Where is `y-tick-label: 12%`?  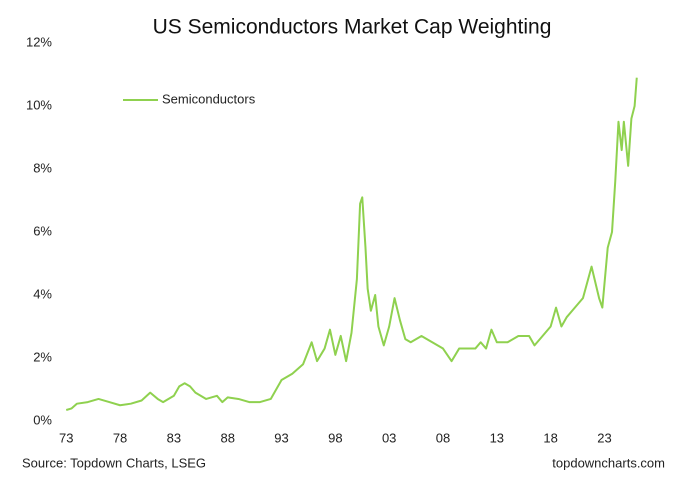
y-tick-label: 12% is located at coordinates (39, 41).